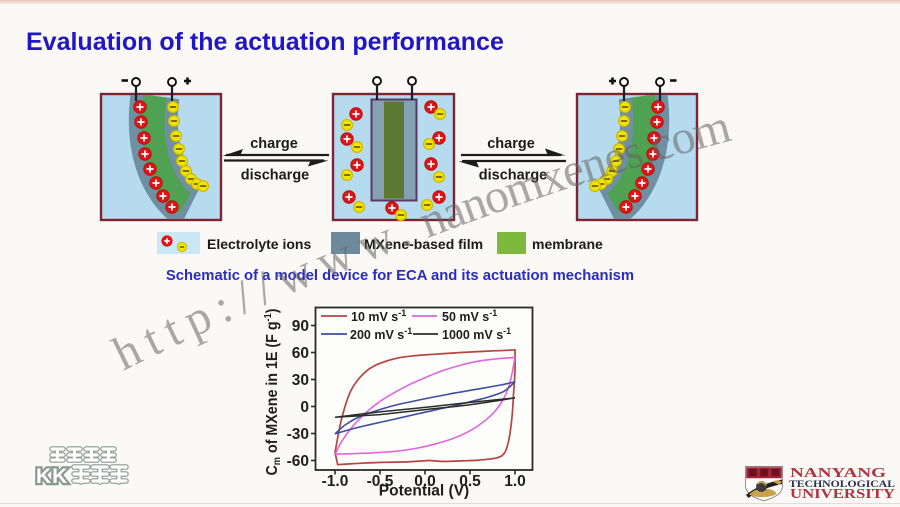 This screenshot has width=900, height=507. What do you see at coordinates (838, 472) in the screenshot?
I see `svg-text: NANYANG` at bounding box center [838, 472].